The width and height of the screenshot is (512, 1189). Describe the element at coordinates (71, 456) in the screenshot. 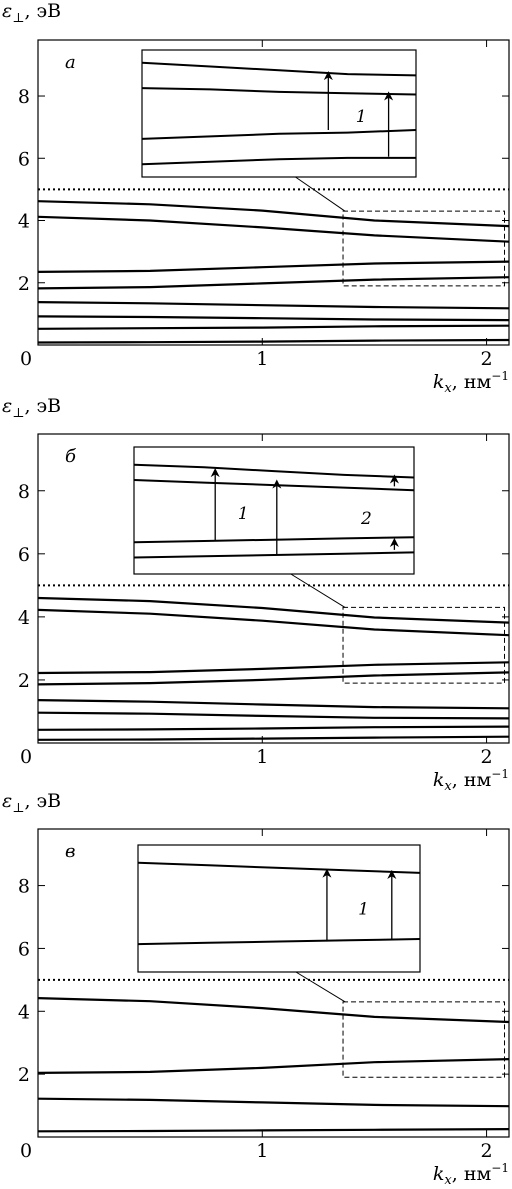

I see `panel-label: б` at that location.